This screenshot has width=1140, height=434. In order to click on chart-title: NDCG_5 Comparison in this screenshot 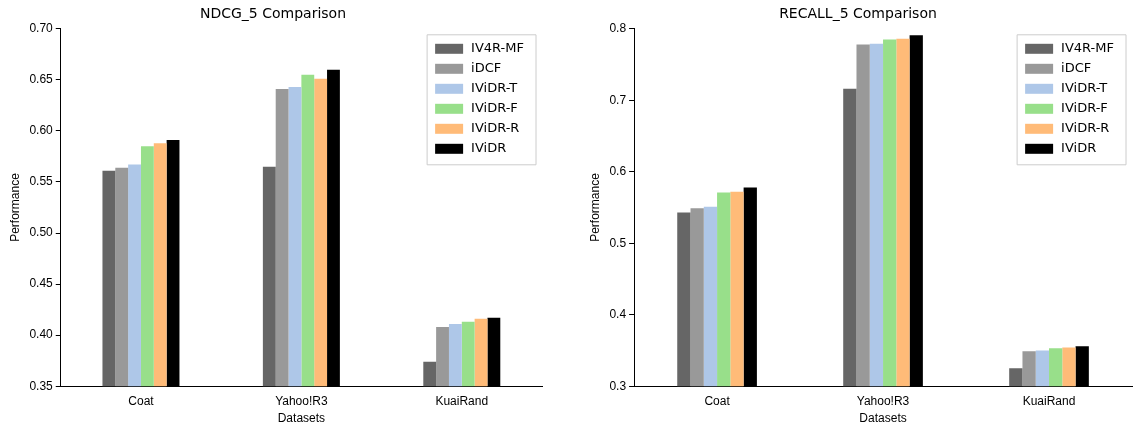, I will do `click(273, 13)`.